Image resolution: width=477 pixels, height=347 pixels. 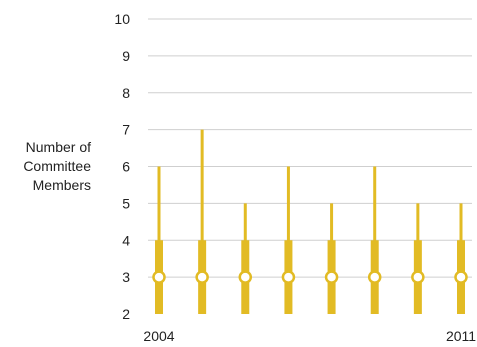 I want to click on y-axis-label-line-1: Number of, so click(x=58, y=147).